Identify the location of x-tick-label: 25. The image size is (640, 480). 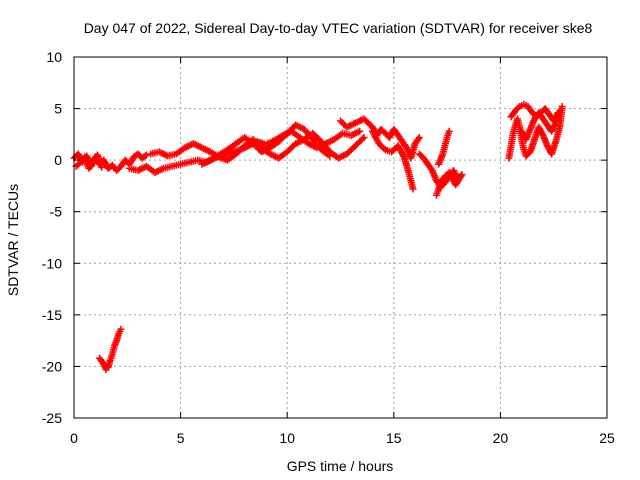
(607, 438).